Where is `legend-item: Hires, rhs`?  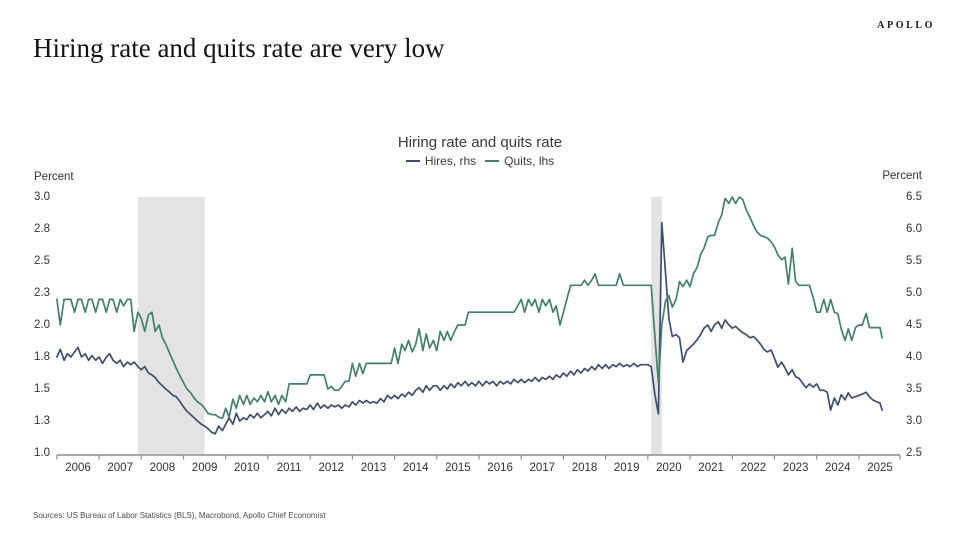
legend-item: Hires, rhs is located at coordinates (441, 161).